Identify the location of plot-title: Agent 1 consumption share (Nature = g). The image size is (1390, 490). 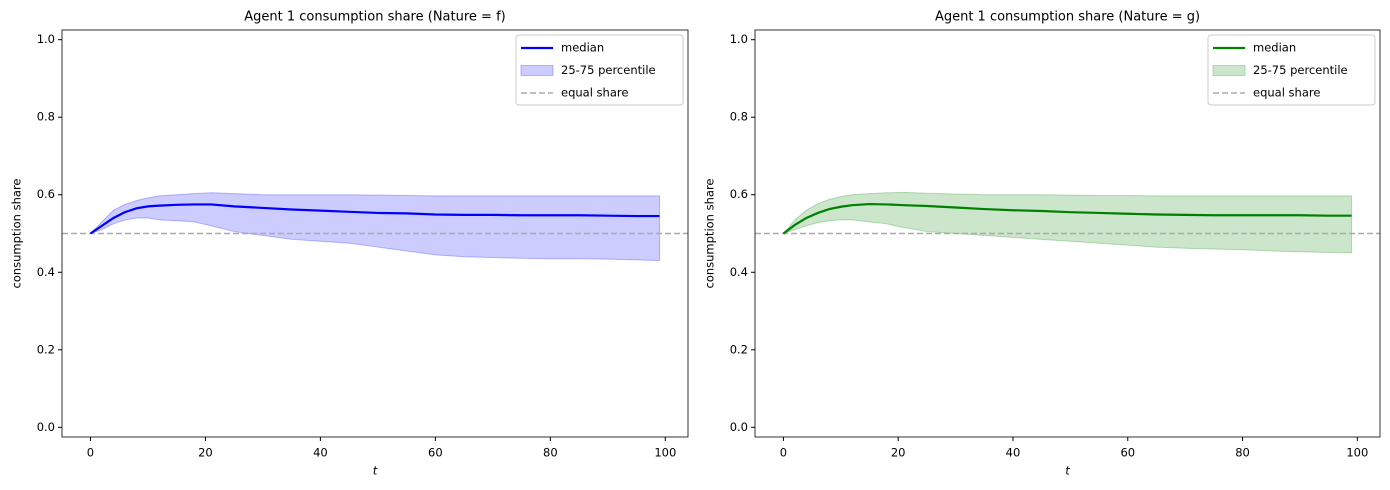
(1067, 17).